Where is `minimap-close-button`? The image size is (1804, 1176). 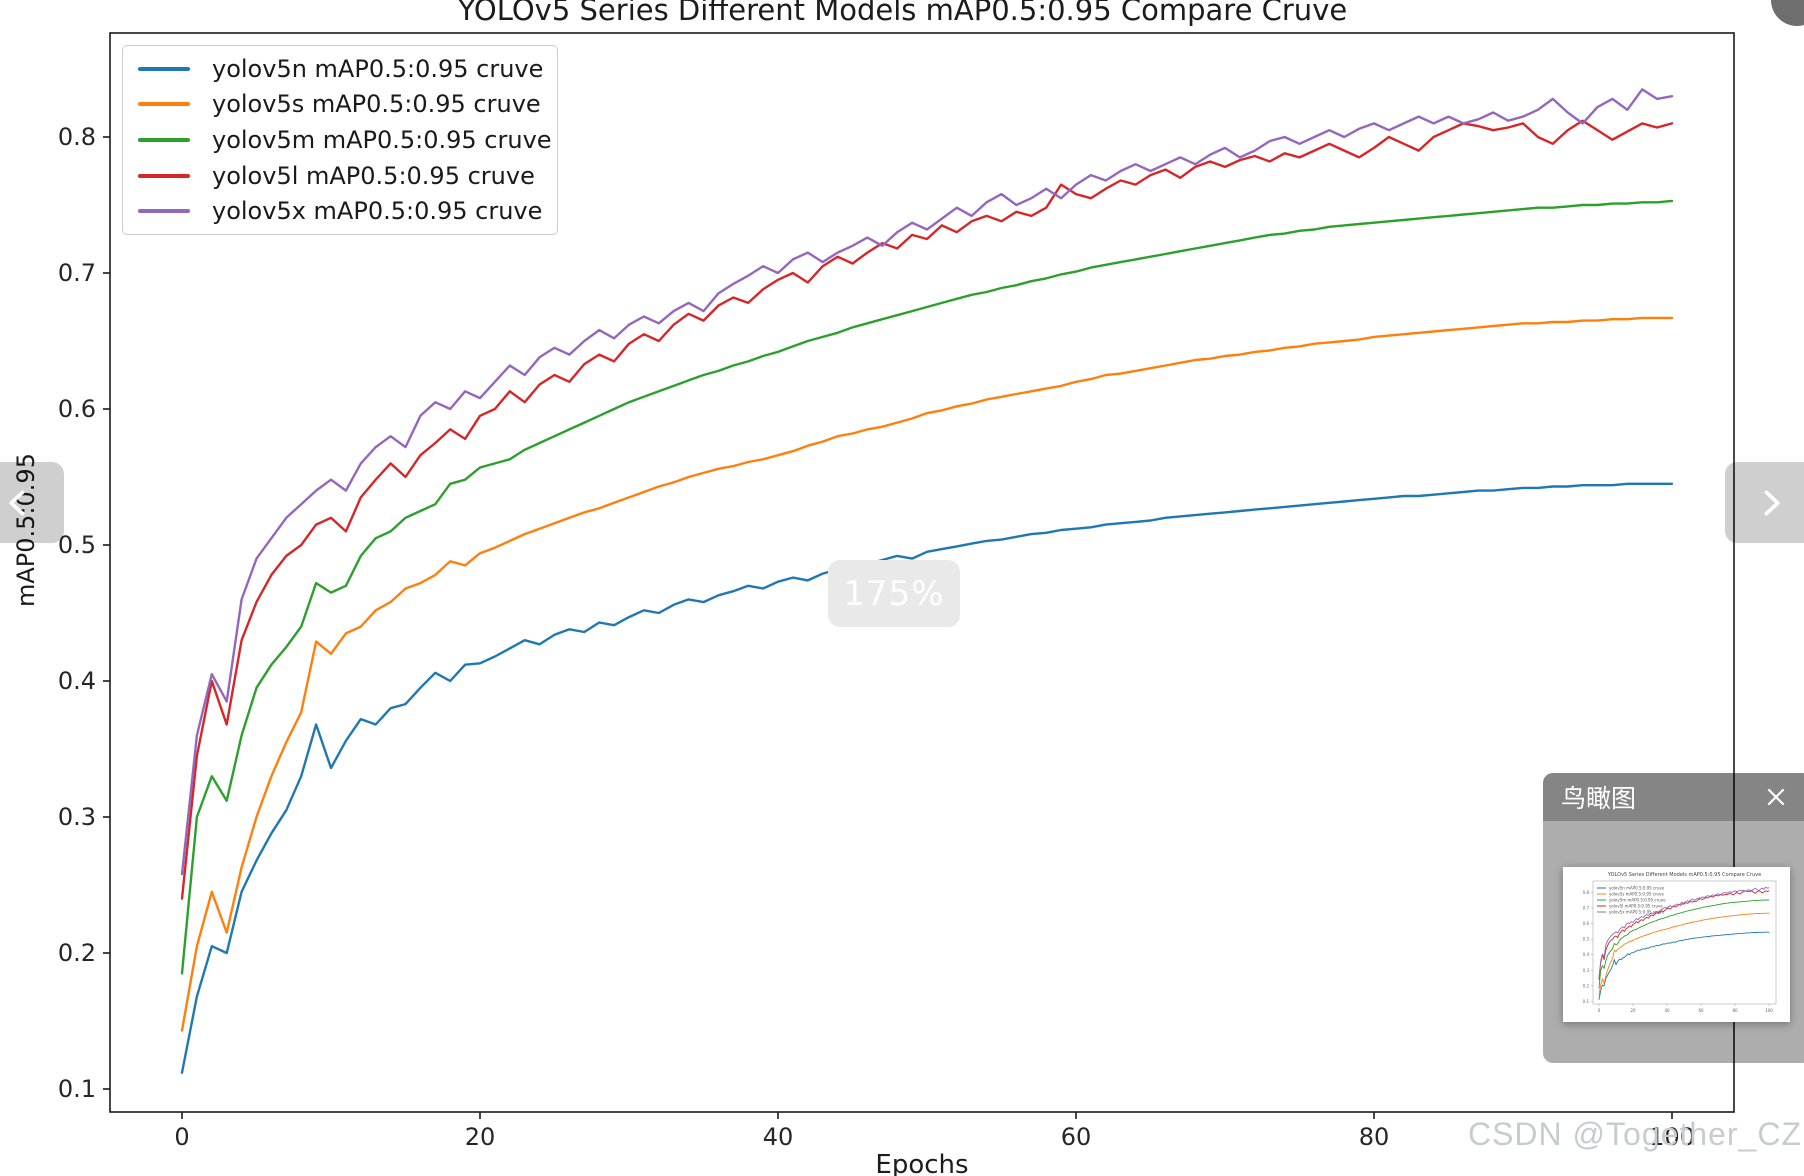 minimap-close-button is located at coordinates (1776, 797).